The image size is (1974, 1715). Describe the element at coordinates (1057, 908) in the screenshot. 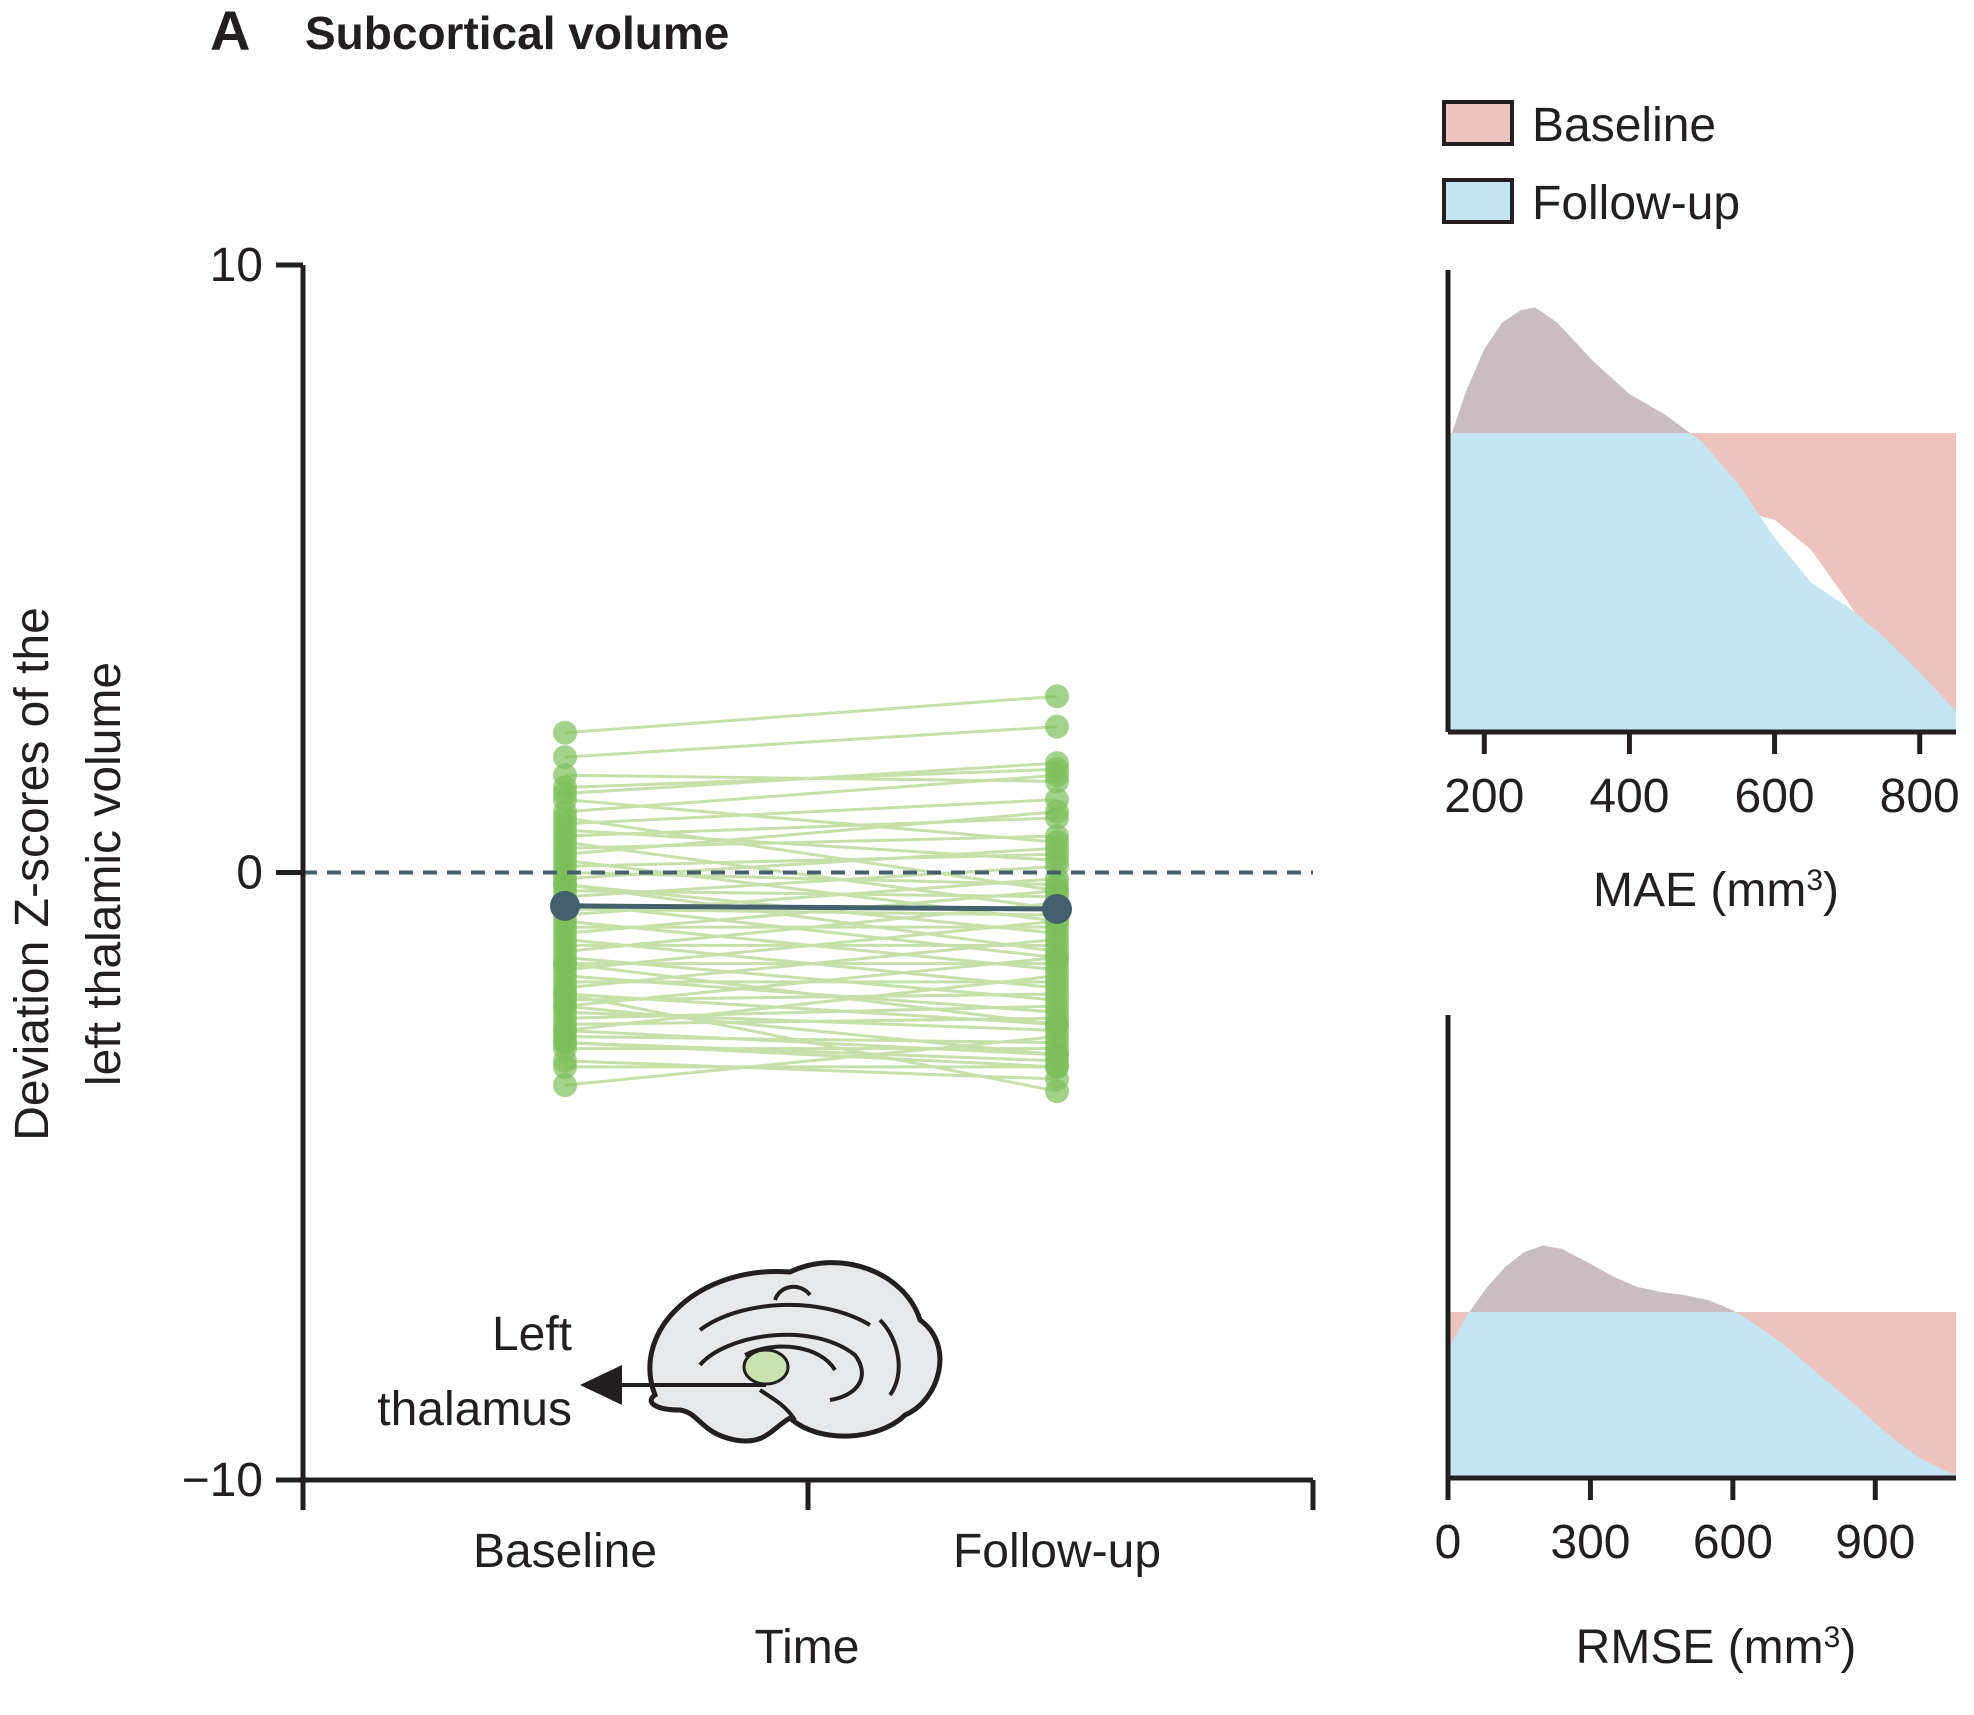

I see `mean-point-followup` at that location.